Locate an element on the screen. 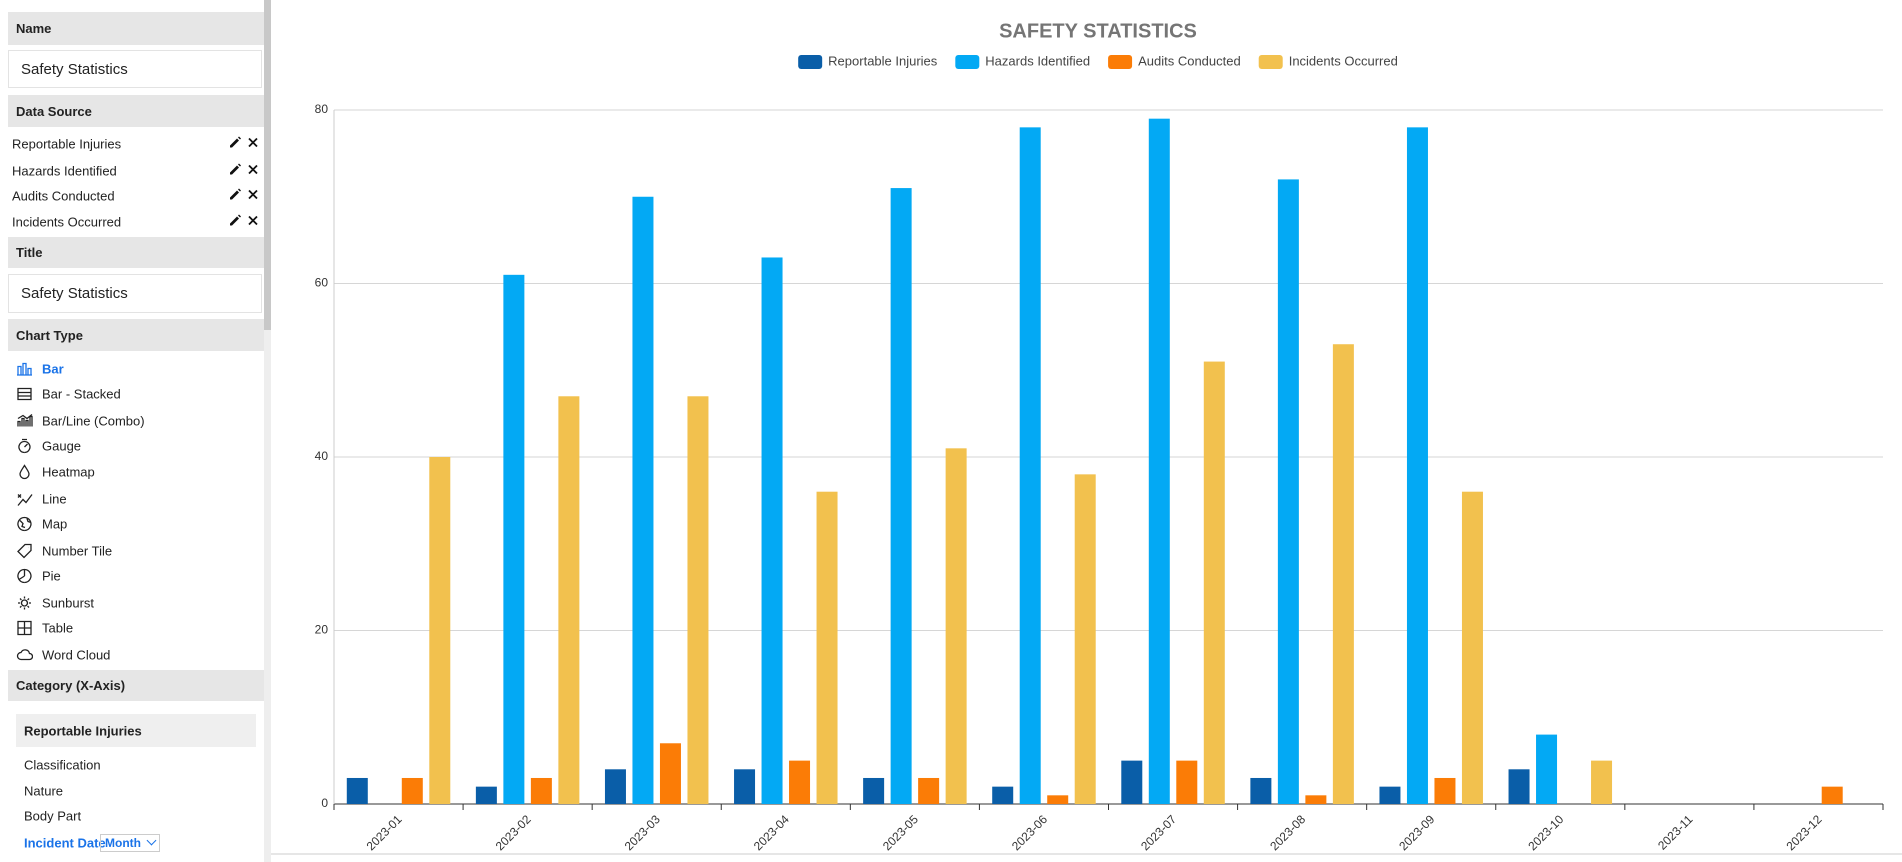 This screenshot has height=862, width=1902. category-field: Incident Date is located at coordinates (65, 843).